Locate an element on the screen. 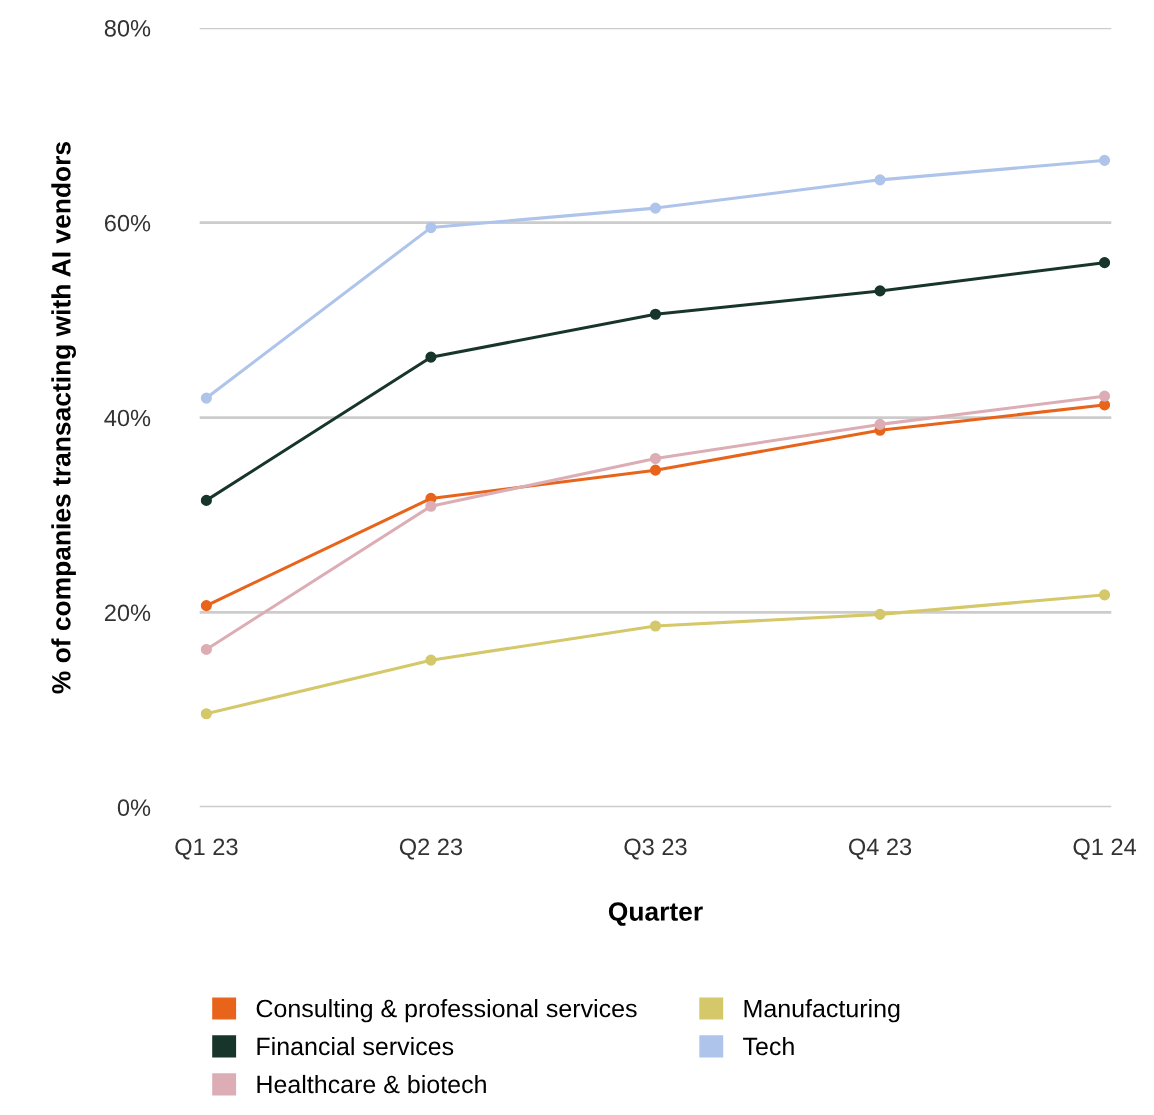 Image resolution: width=1154 pixels, height=1115 pixels. x-tick-label: Q1 24 is located at coordinates (1105, 849).